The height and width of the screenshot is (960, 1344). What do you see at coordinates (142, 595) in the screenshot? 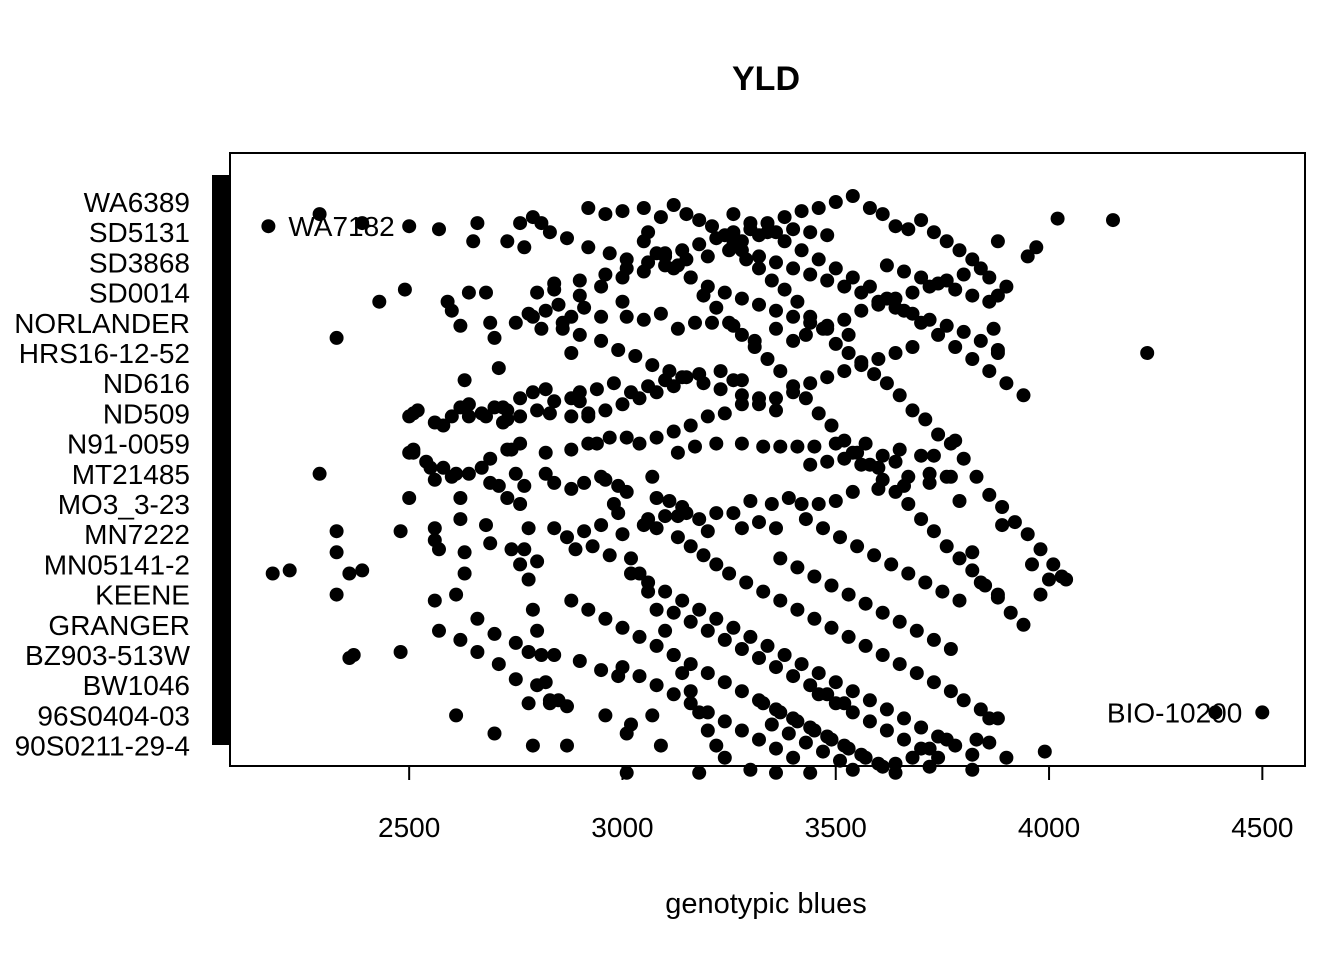
I see `category-label: KEENE` at bounding box center [142, 595].